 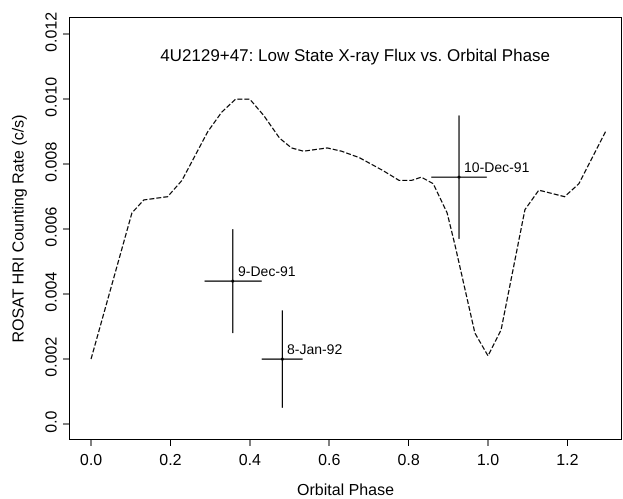 I want to click on y-tick-label: 0.0, so click(x=52, y=421).